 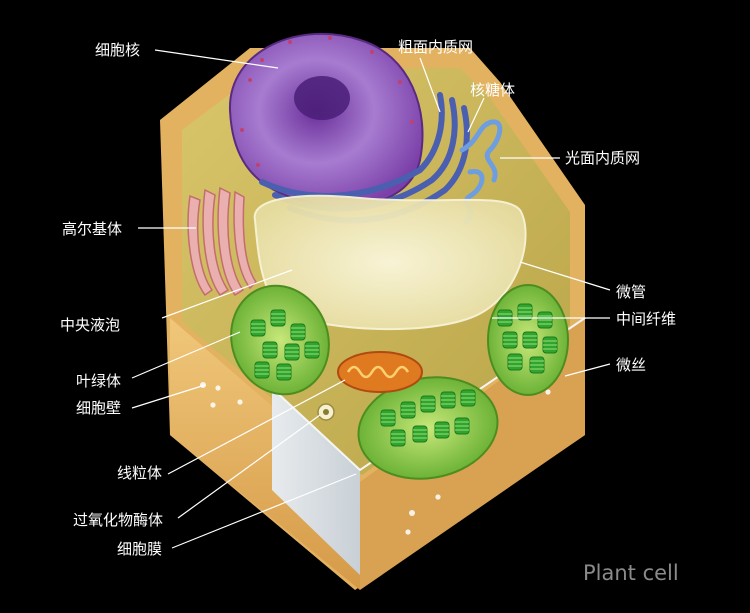 I want to click on label-ribosome: 核糖体, so click(x=492, y=90).